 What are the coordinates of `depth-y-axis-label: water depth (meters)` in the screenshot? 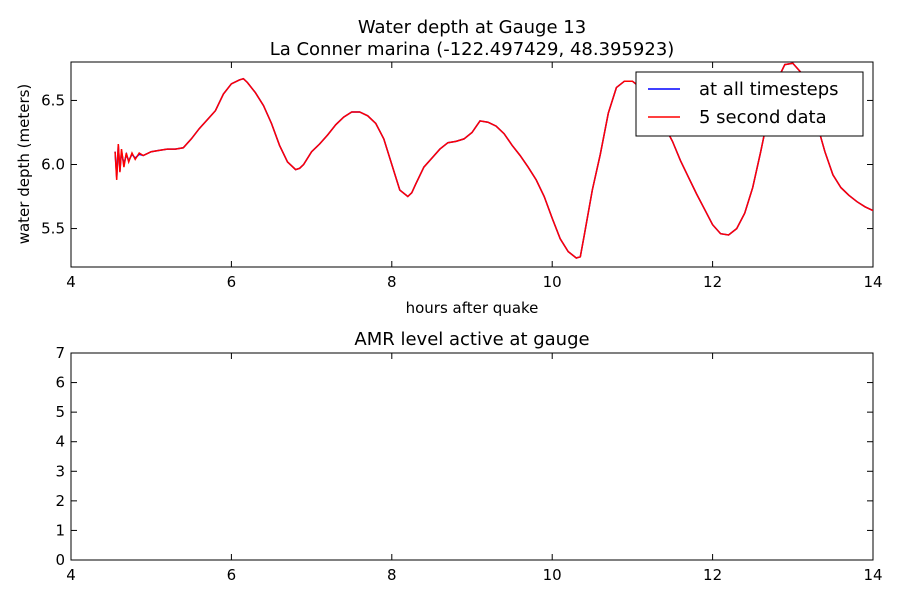 It's located at (24, 164).